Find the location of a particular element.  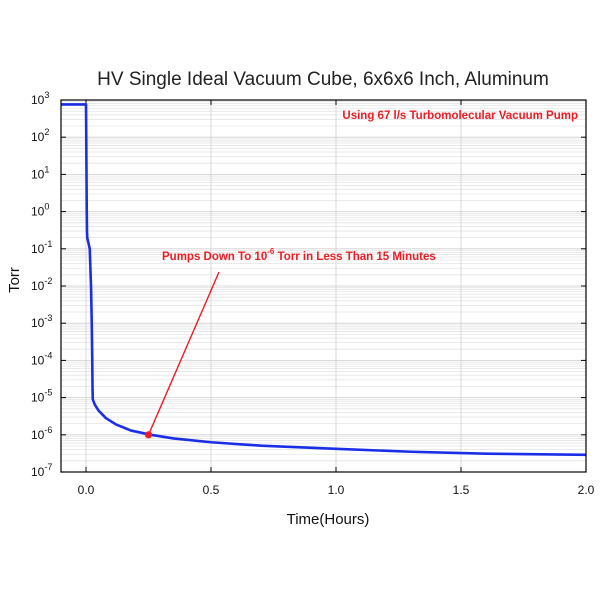

annotation-pointer-line is located at coordinates (183, 353).